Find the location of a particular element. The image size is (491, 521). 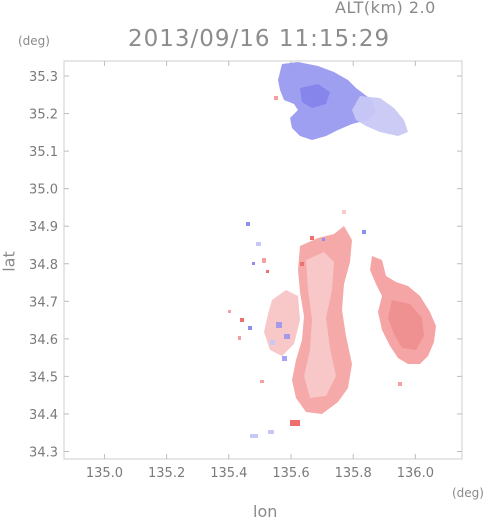

x-tick-label: 135.8 is located at coordinates (353, 473).